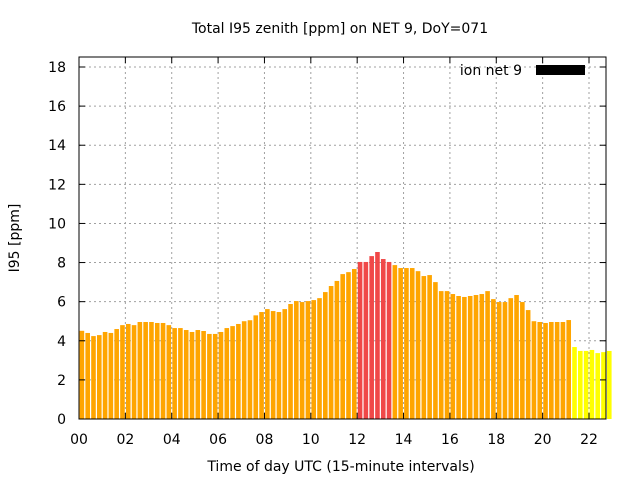 The image size is (640, 484). Describe the element at coordinates (57, 68) in the screenshot. I see `y-tick-label: 18` at that location.